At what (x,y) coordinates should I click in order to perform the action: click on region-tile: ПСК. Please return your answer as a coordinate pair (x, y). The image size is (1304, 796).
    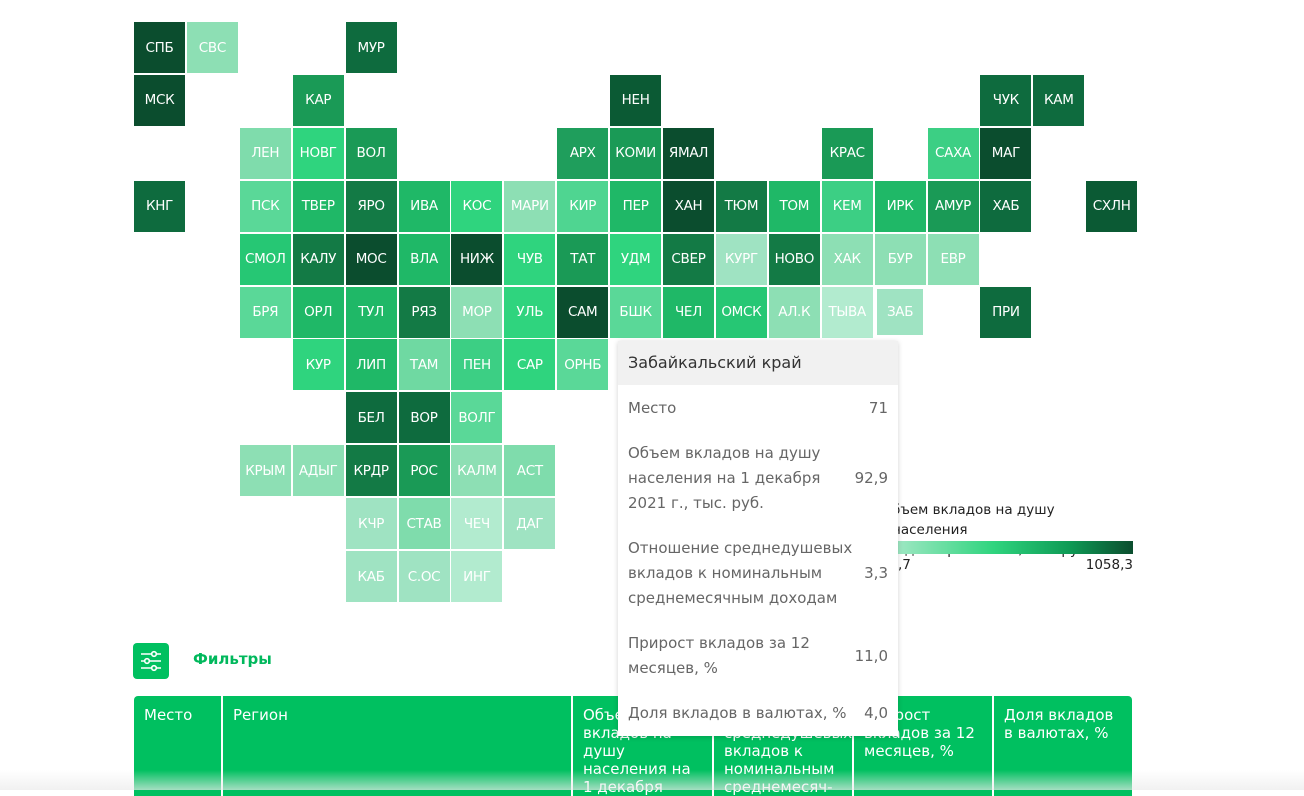
    Looking at the image, I should click on (265, 206).